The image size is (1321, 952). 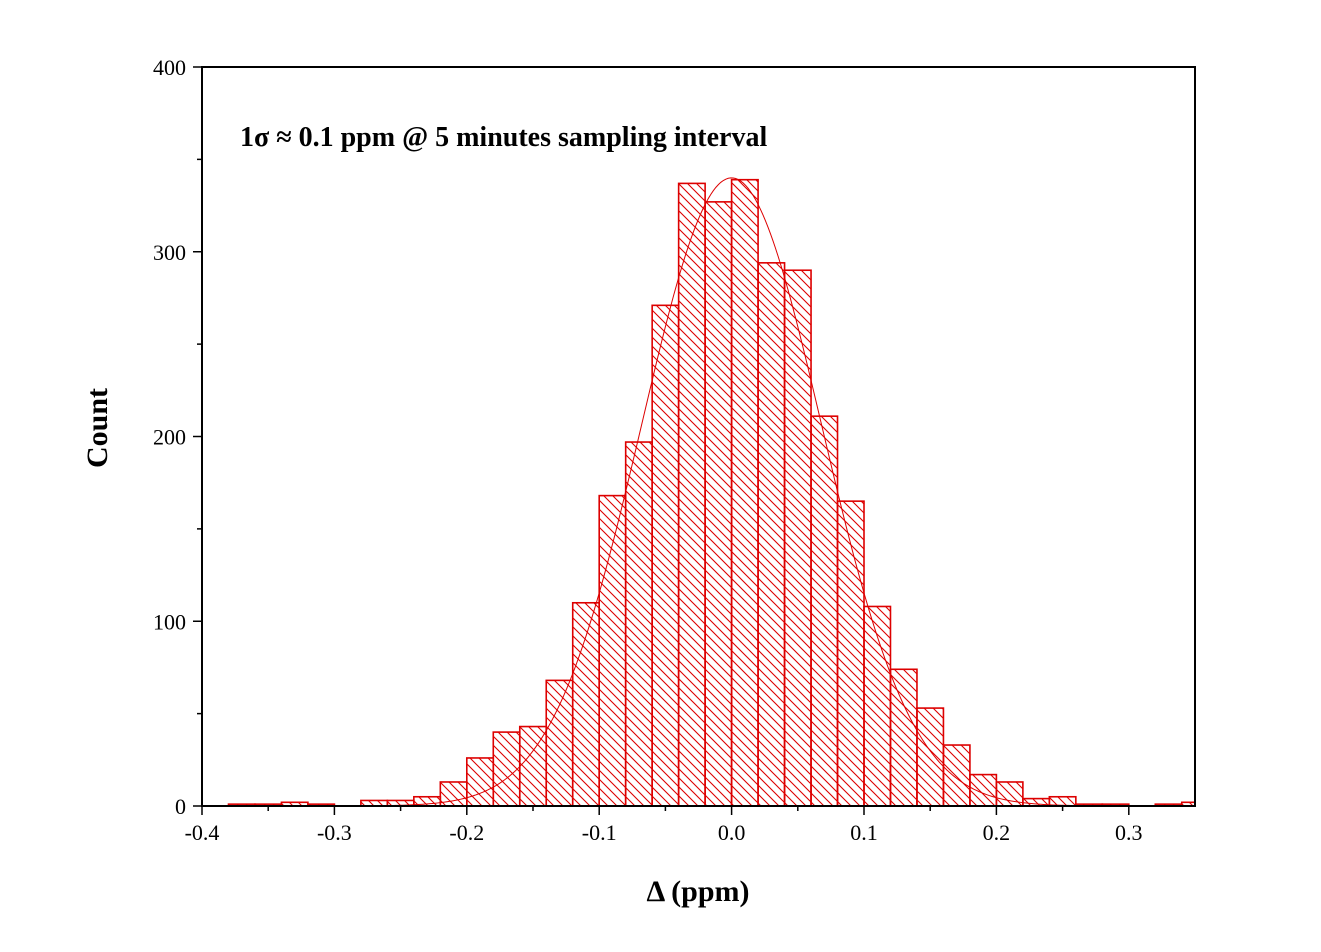 What do you see at coordinates (664, 832) in the screenshot?
I see `x-axis-tick-labels: -0.4 -0.3 -0.2 -0.1 0.0 0.1 0.2 0.3` at bounding box center [664, 832].